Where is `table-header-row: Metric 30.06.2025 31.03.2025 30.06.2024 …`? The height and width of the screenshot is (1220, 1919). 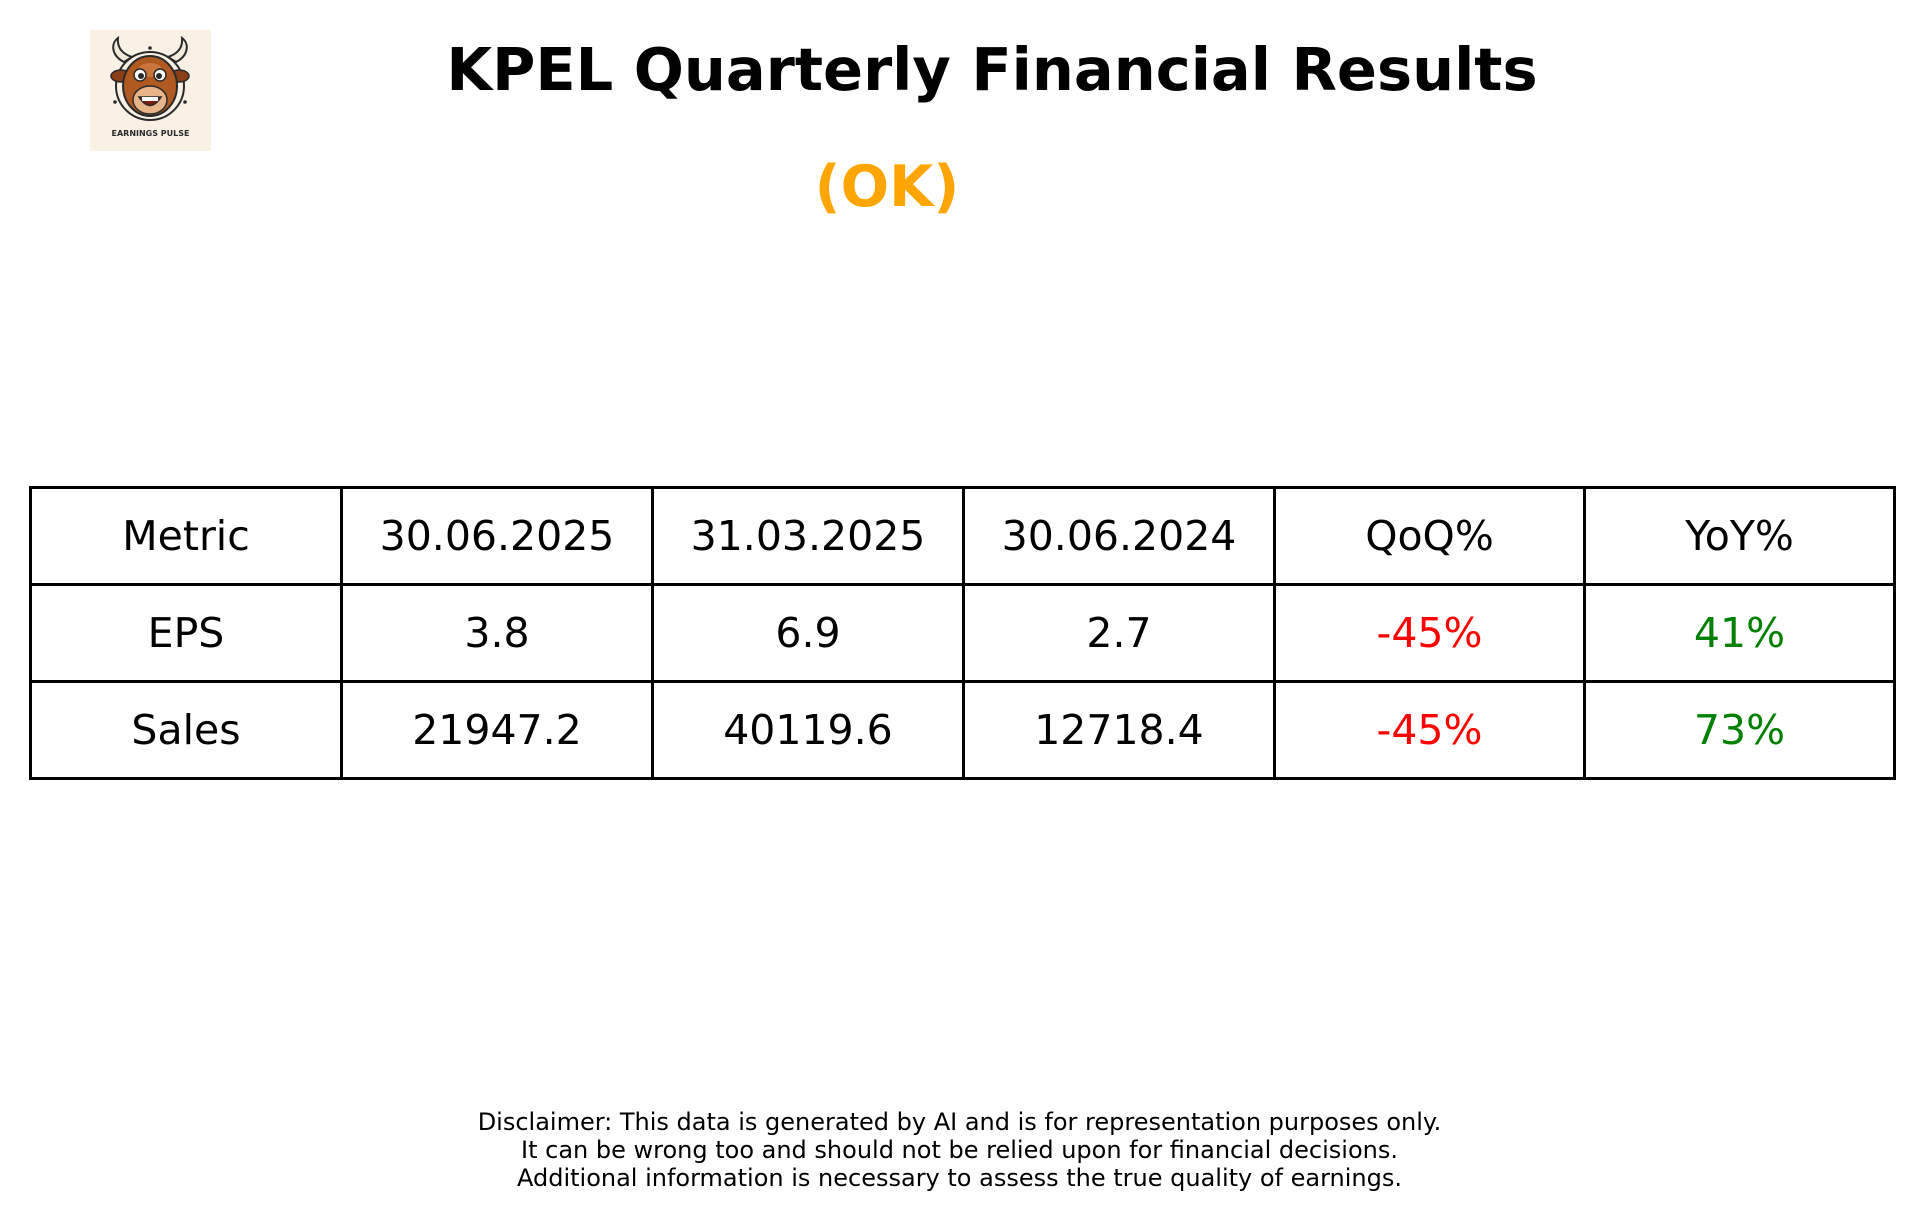
table-header-row: Metric 30.06.2025 31.03.2025 30.06.2024 … is located at coordinates (962, 536).